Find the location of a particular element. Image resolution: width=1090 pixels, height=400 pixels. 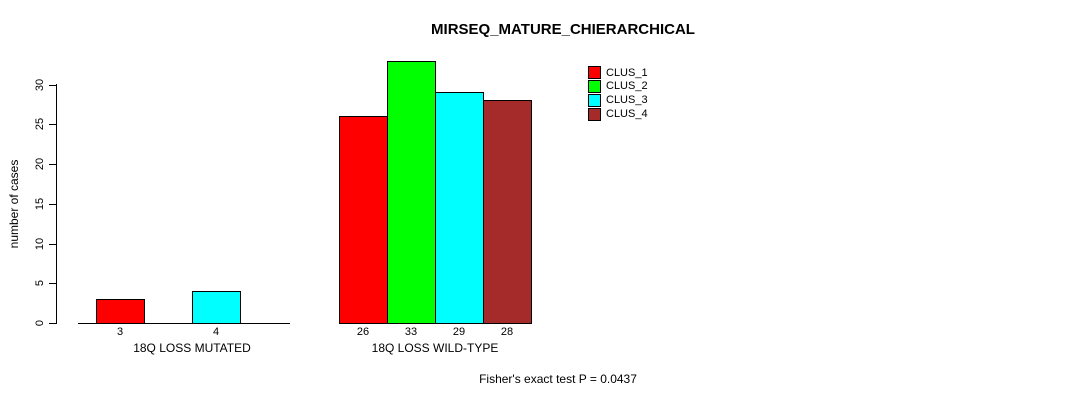

y-axis-tick-label: 20 is located at coordinates (40, 164).